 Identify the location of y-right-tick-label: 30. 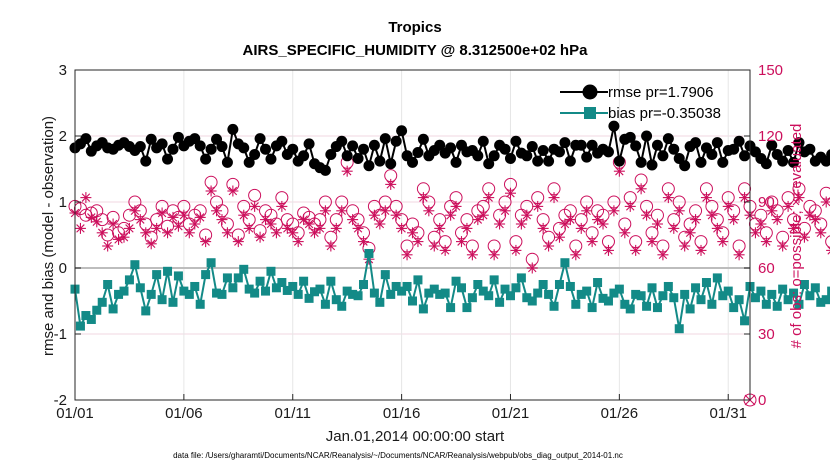
(766, 334).